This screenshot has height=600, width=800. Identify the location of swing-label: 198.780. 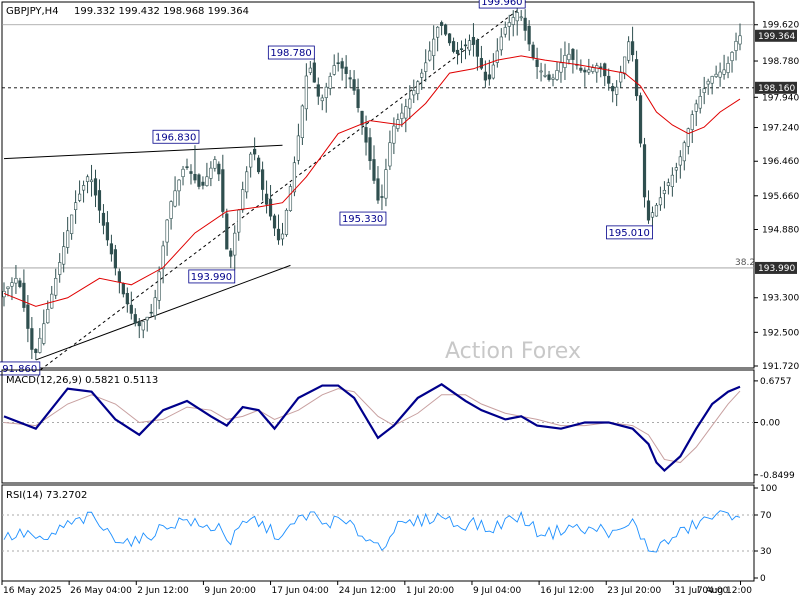
(290, 53).